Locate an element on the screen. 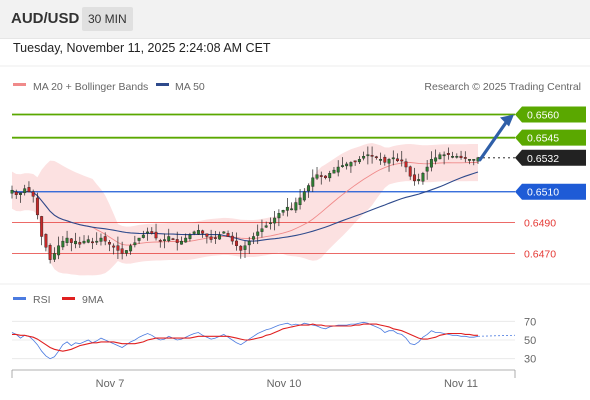 The image size is (590, 400). price-tag: 0.6510 is located at coordinates (550, 191).